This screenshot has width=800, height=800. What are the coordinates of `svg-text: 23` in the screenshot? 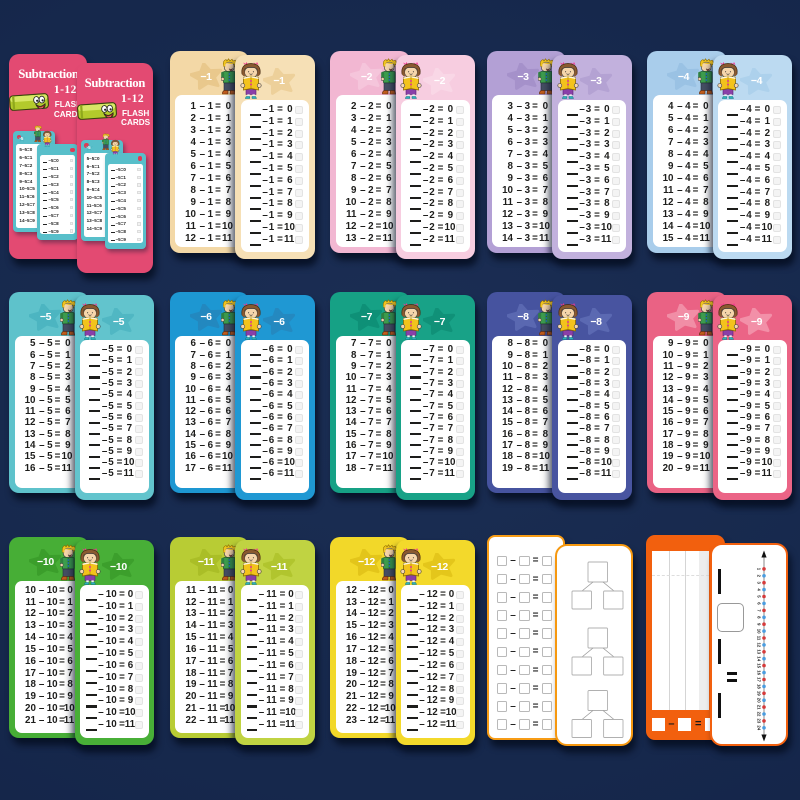 It's located at (758, 720).